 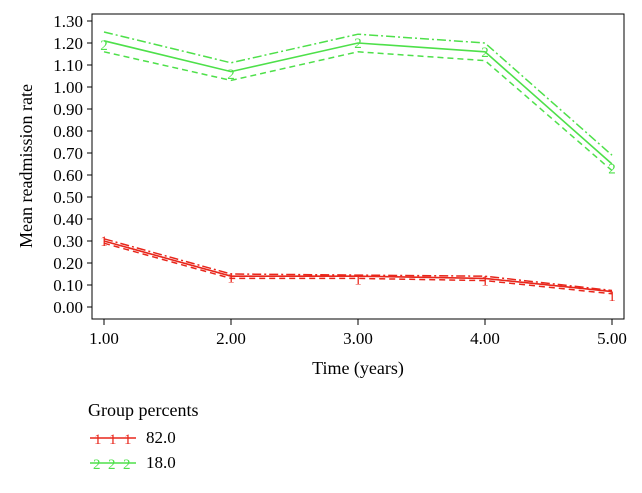 I want to click on legend-title: Group percents, so click(x=143, y=410).